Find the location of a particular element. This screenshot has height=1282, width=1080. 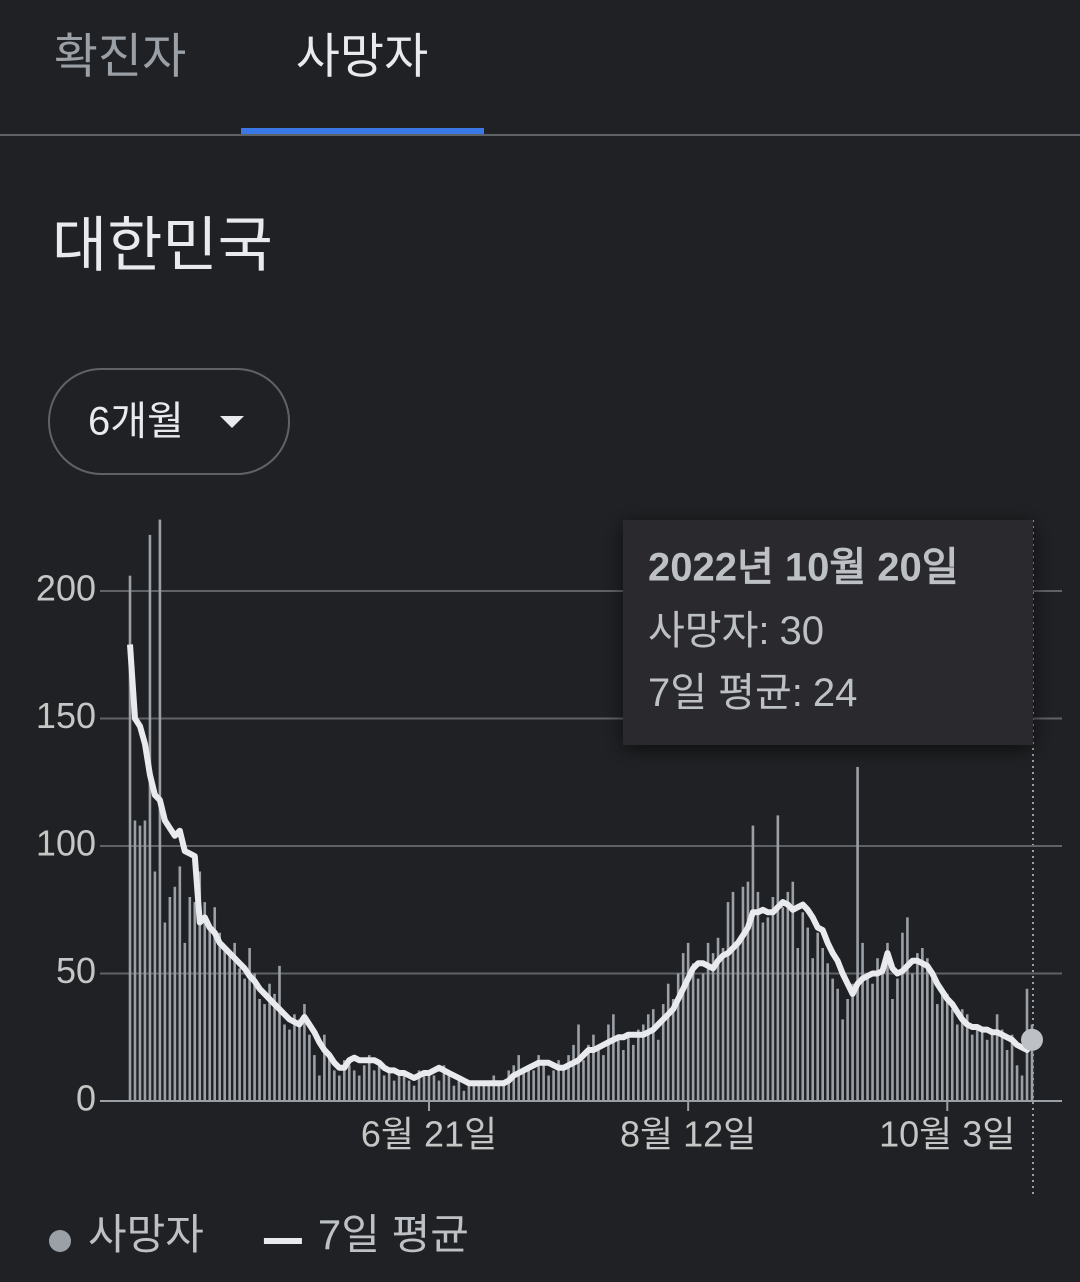

tab-label: 확진자 is located at coordinates (120, 57).